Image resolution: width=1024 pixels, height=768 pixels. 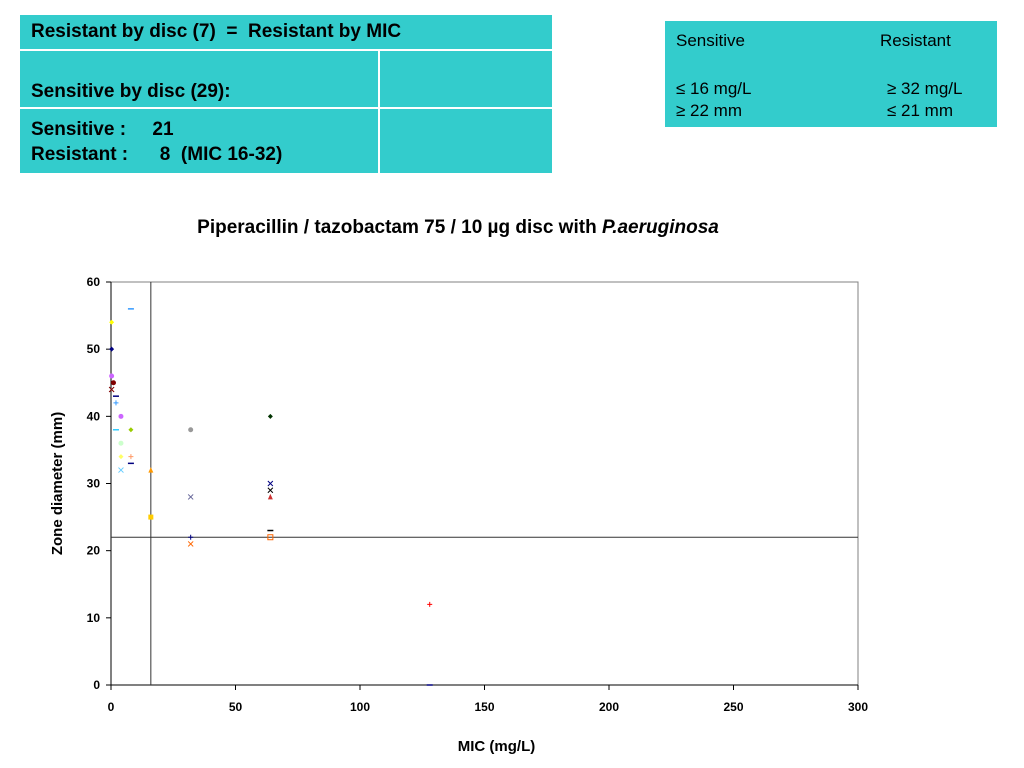 I want to click on summary-row1-text: Resistant by disc (7) = Resistant by MIC, so click(x=216, y=31).